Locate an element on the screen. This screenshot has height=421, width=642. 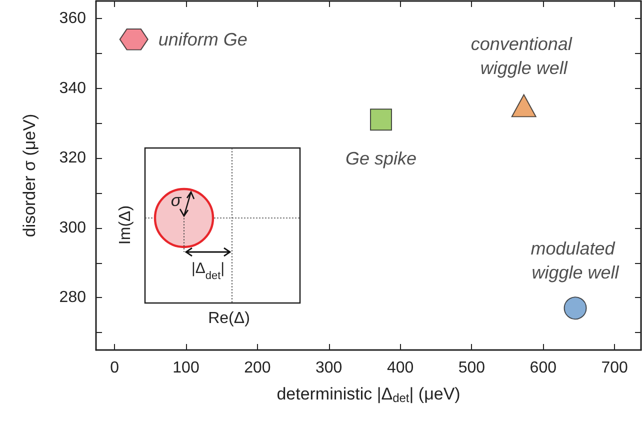
annotation: Re(Δ) is located at coordinates (229, 318).